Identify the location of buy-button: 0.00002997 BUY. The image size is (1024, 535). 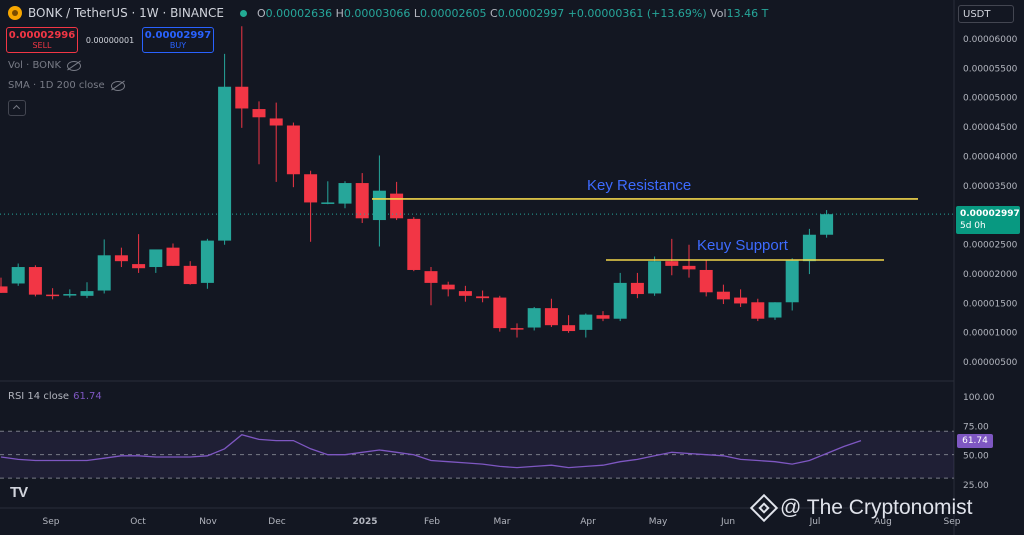
(178, 40).